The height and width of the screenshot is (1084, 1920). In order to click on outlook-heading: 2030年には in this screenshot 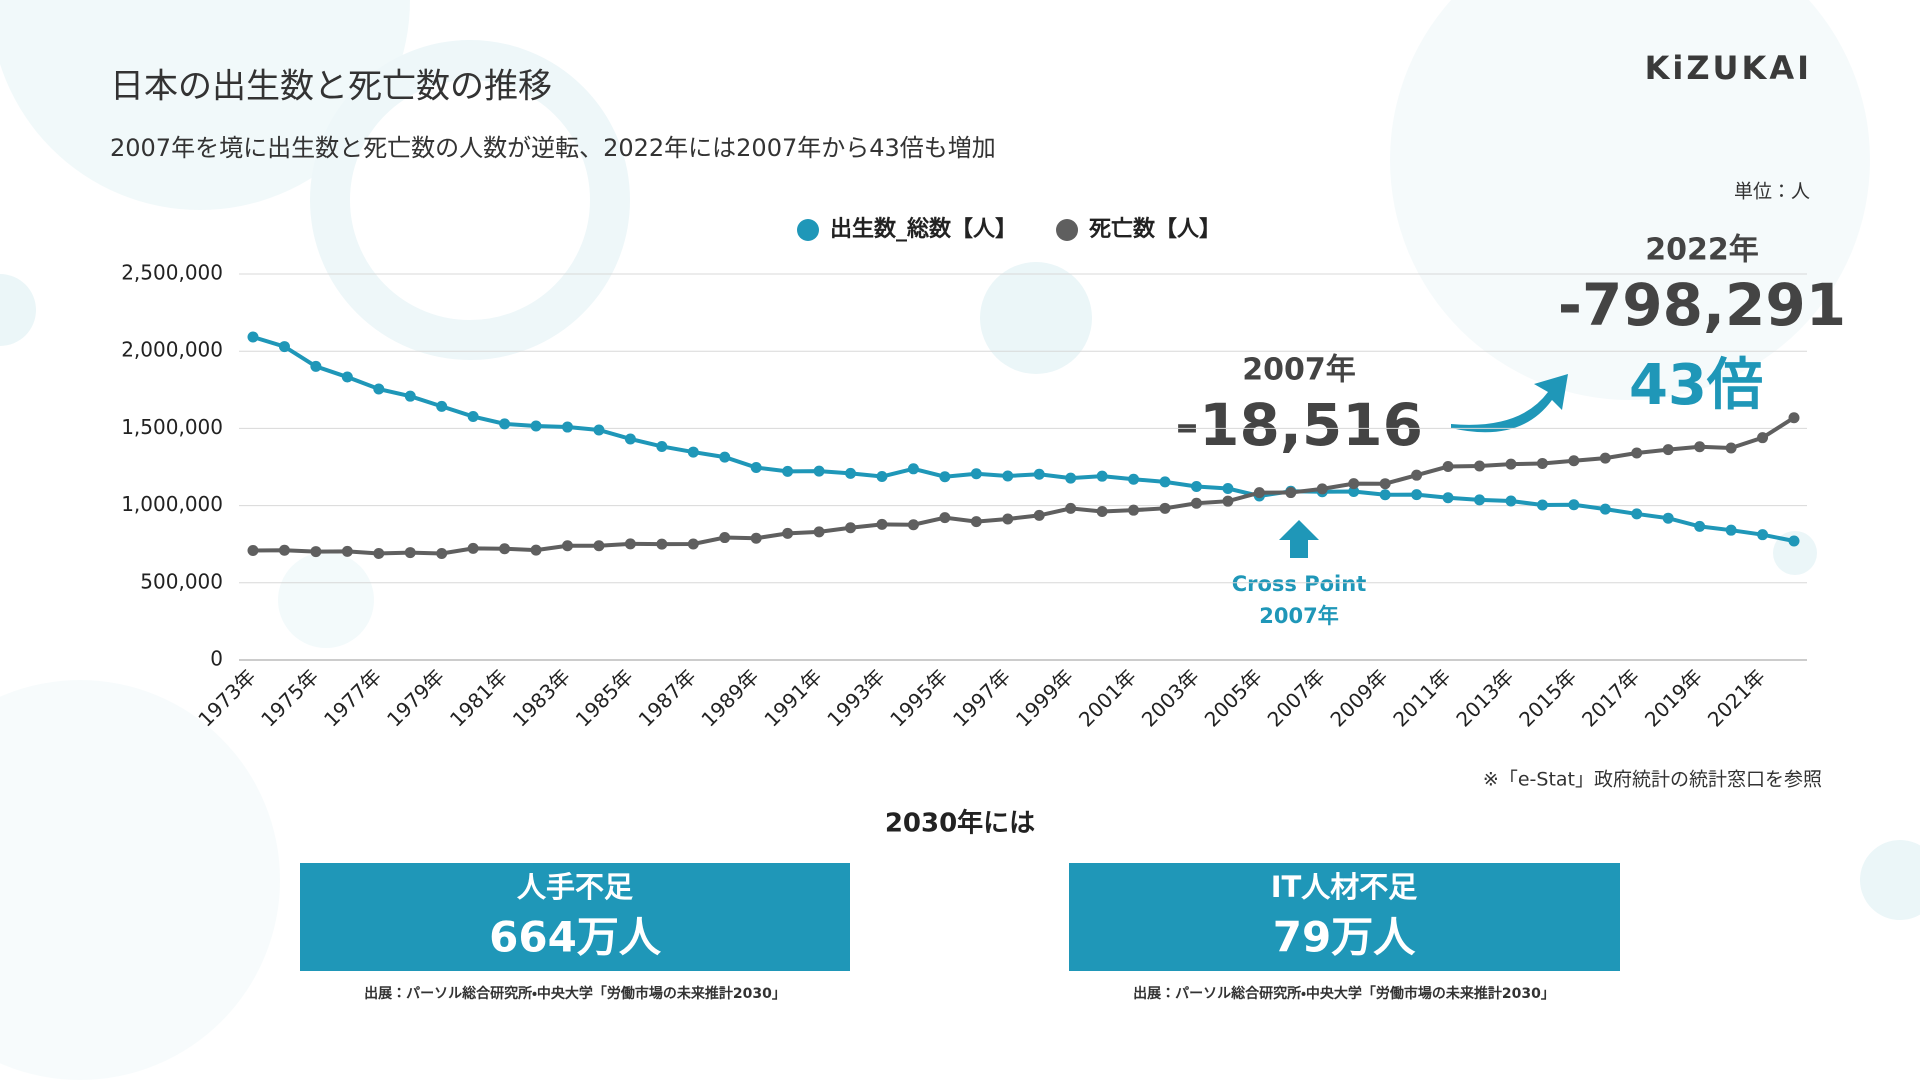, I will do `click(960, 823)`.